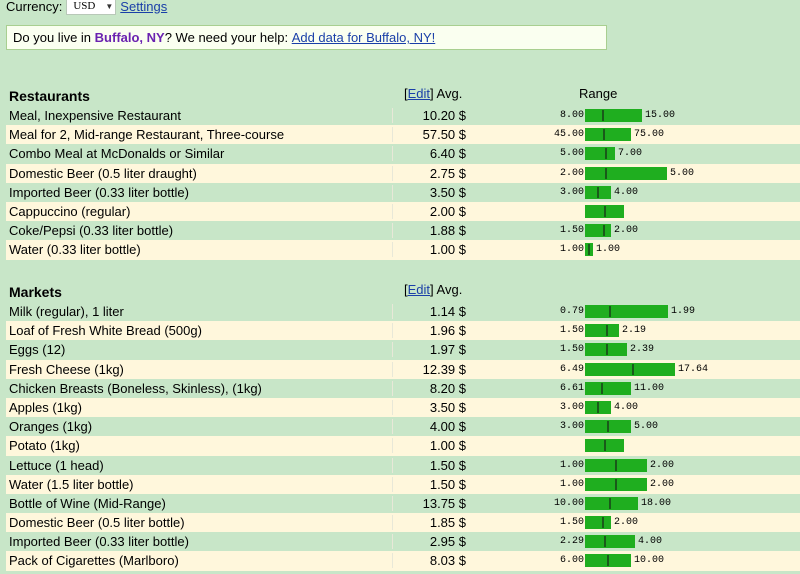  Describe the element at coordinates (568, 503) in the screenshot. I see `range-low: 10.00` at that location.